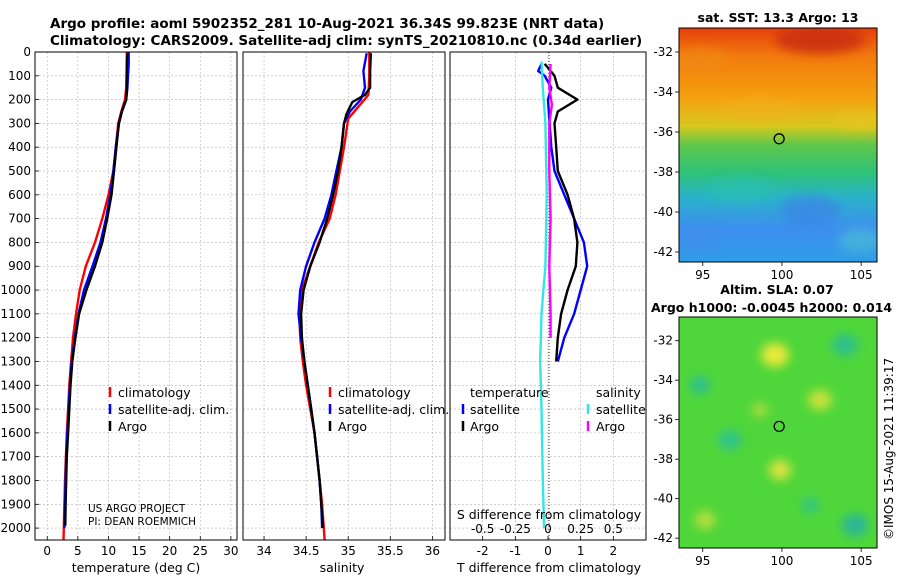 Image resolution: width=900 pixels, height=580 pixels. Describe the element at coordinates (663, 459) in the screenshot. I see `map-y-tick-label: -38` at that location.